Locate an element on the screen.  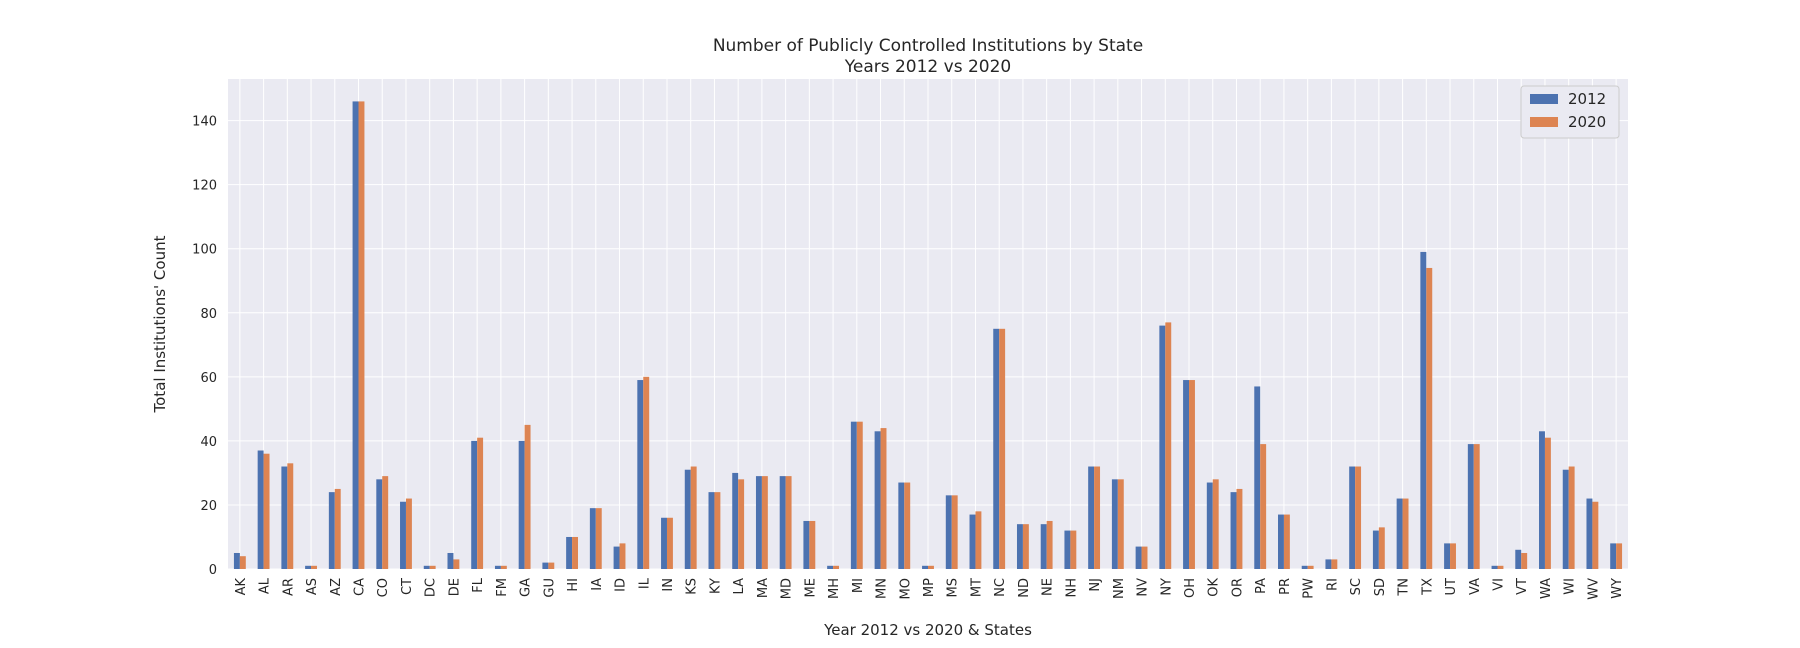
x-tick-label: DC is located at coordinates (431, 587).